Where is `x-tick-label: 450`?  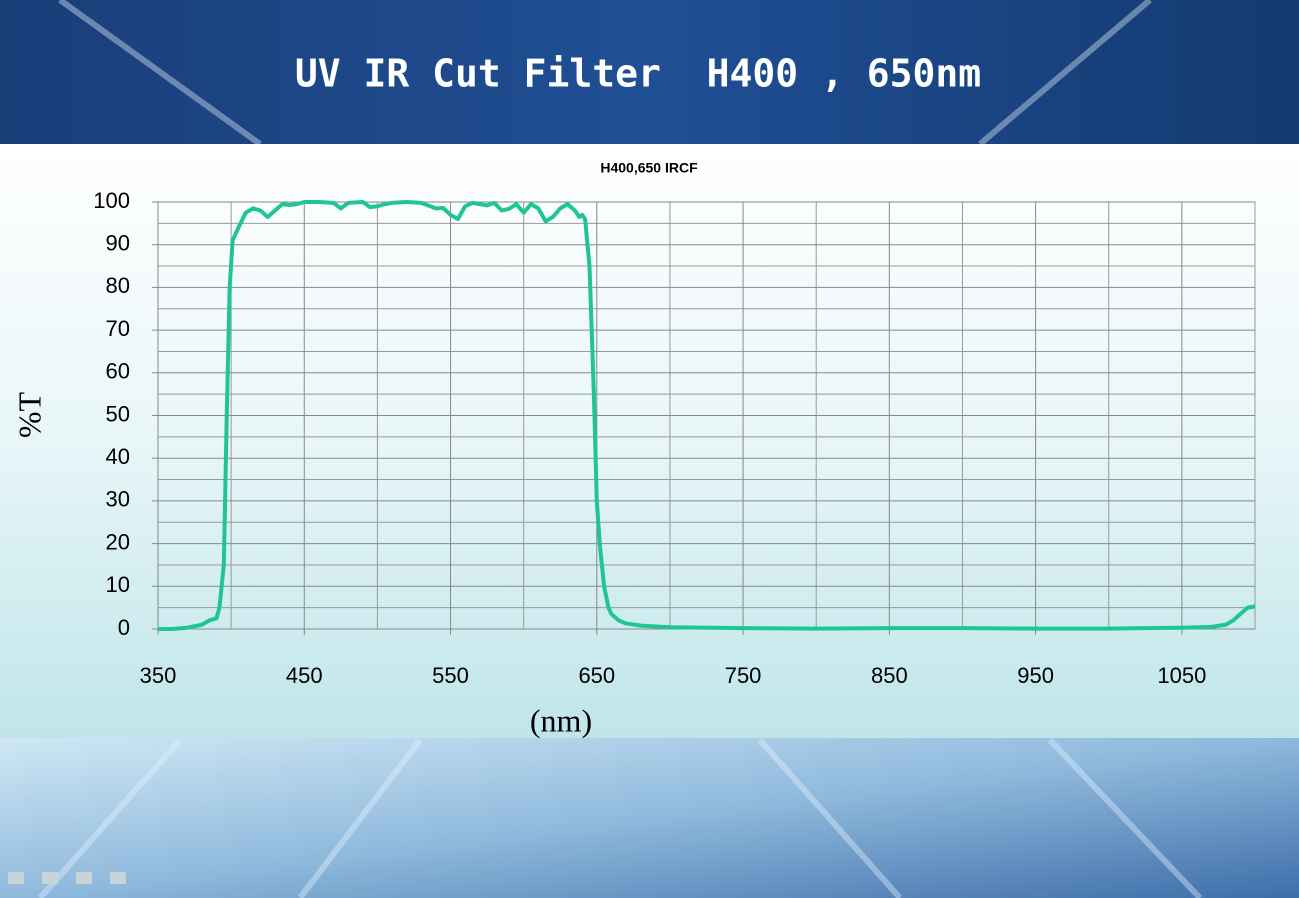
x-tick-label: 450 is located at coordinates (304, 675).